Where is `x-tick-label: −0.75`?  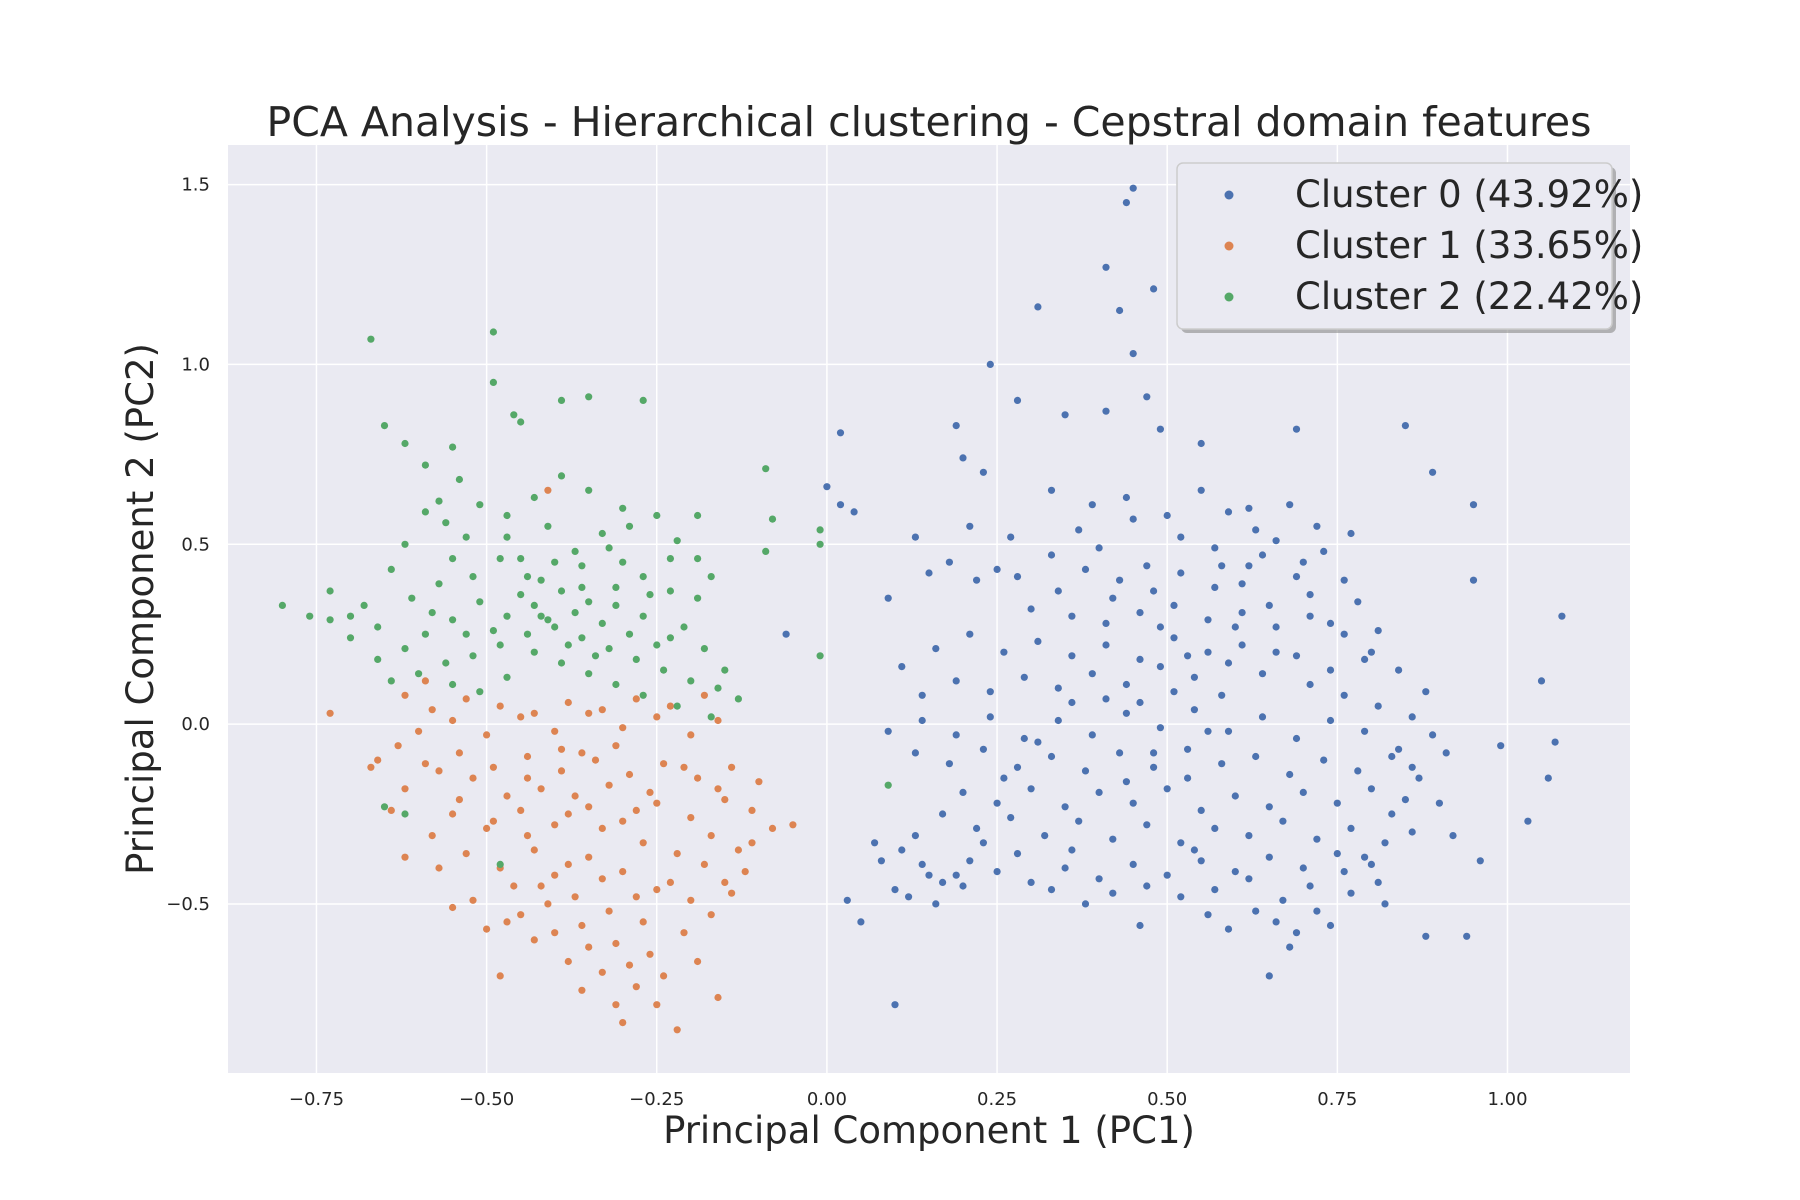
x-tick-label: −0.75 is located at coordinates (316, 1099).